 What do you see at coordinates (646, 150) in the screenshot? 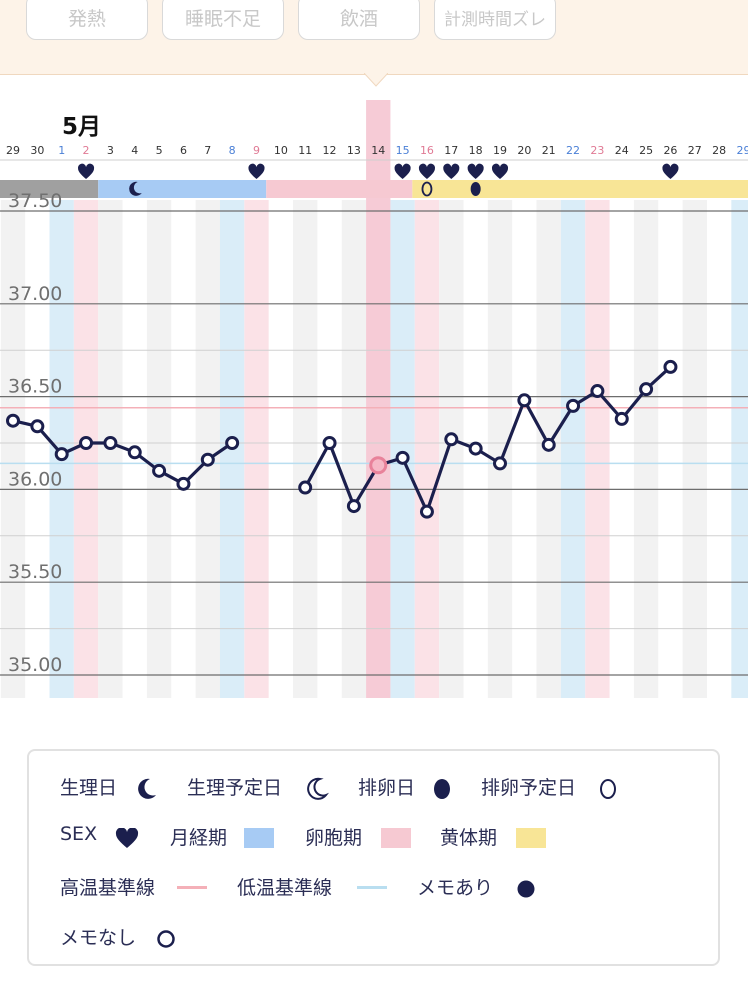
I see `day-label: 25` at bounding box center [646, 150].